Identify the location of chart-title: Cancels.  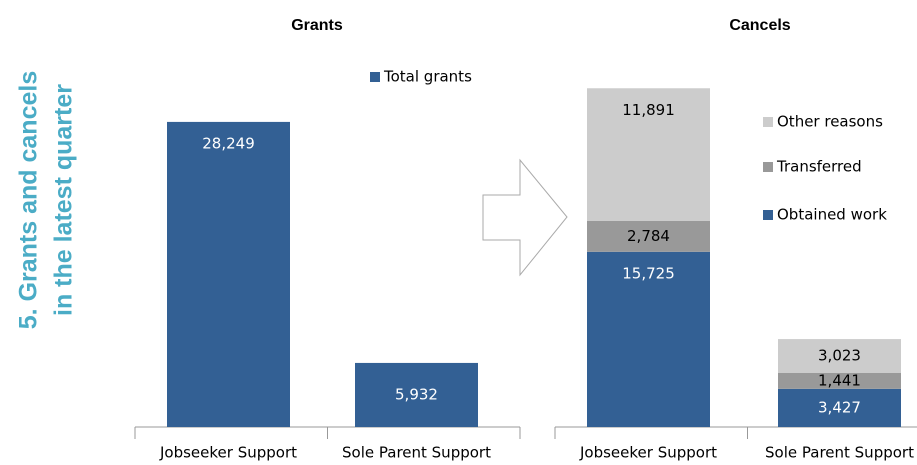
(759, 25).